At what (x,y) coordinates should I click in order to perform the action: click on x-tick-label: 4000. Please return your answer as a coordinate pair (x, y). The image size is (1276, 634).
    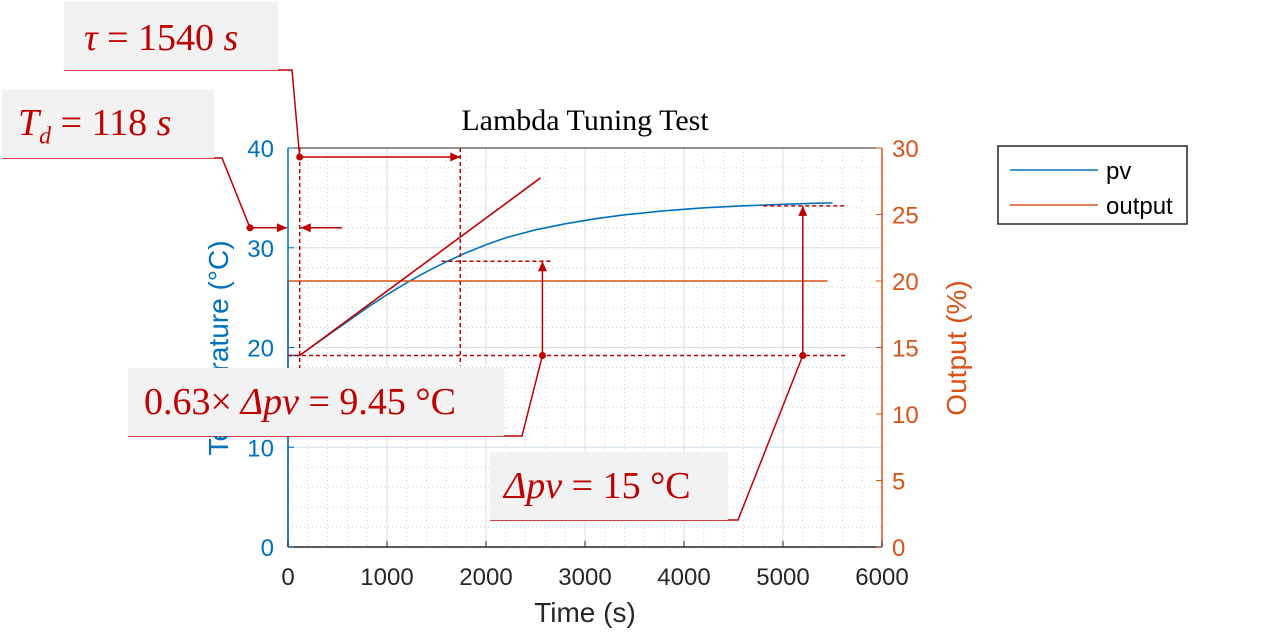
    Looking at the image, I should click on (683, 577).